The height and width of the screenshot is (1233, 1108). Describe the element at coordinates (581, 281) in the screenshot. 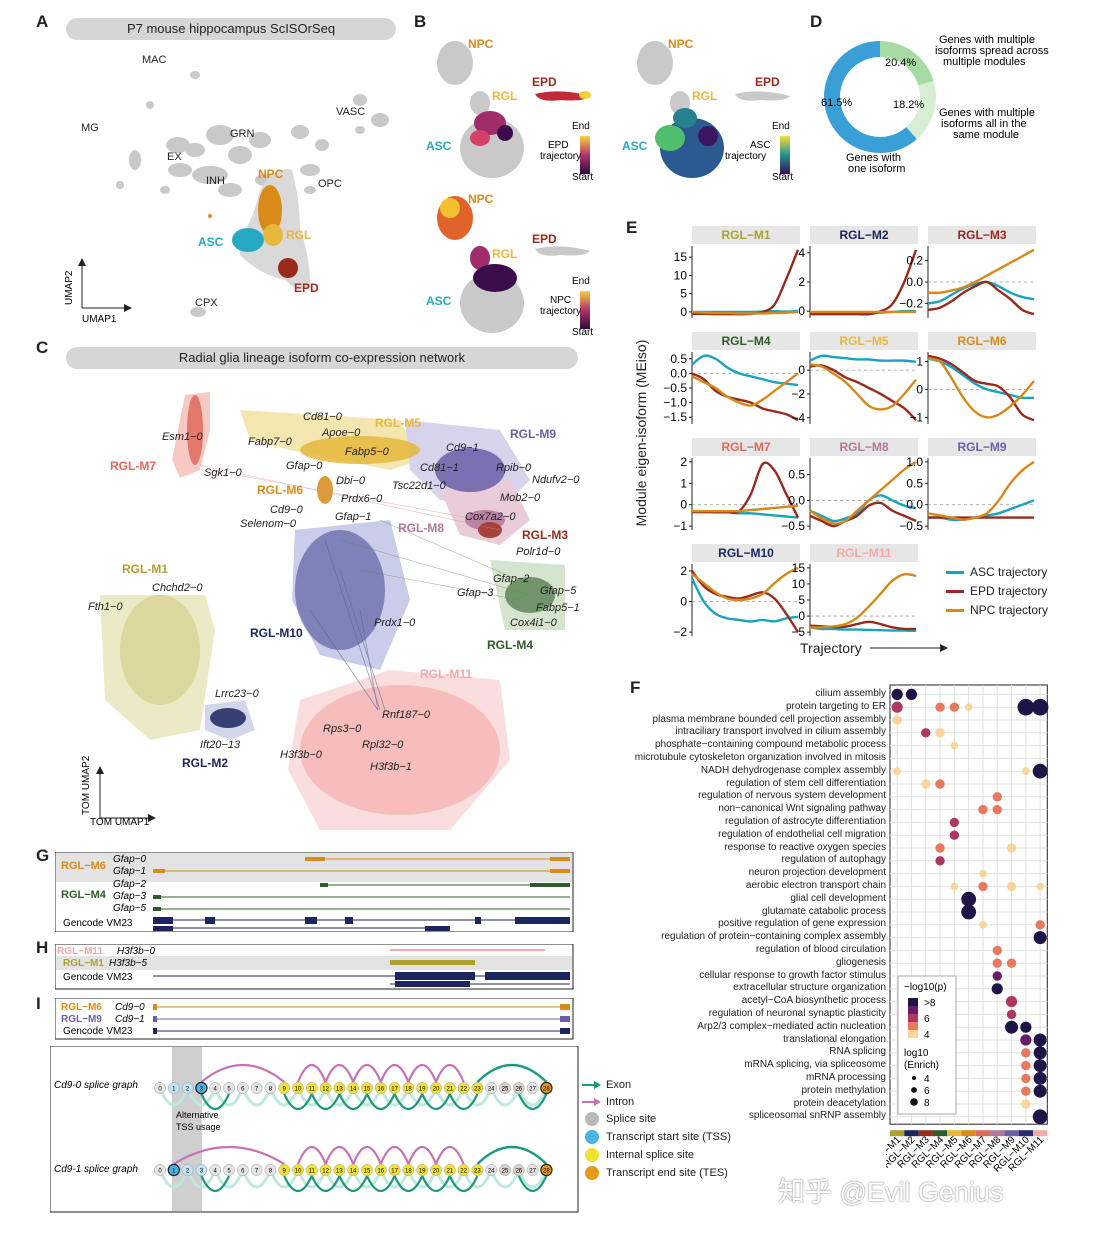

I see `svg-text: End` at that location.